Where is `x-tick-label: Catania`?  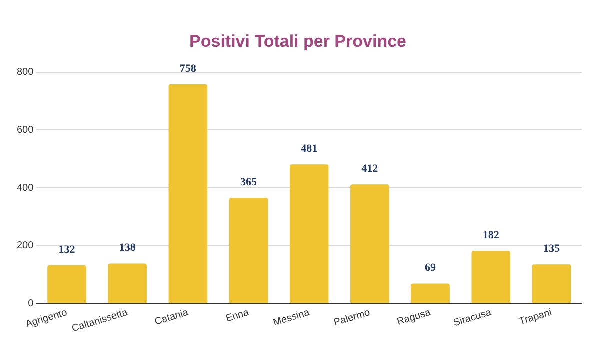 x-tick-label: Catania is located at coordinates (172, 317).